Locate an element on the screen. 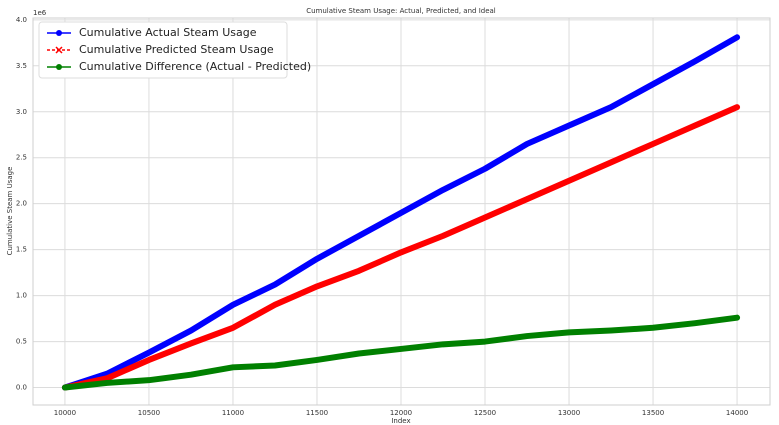  y-tick-label: 2.5 is located at coordinates (21, 158).